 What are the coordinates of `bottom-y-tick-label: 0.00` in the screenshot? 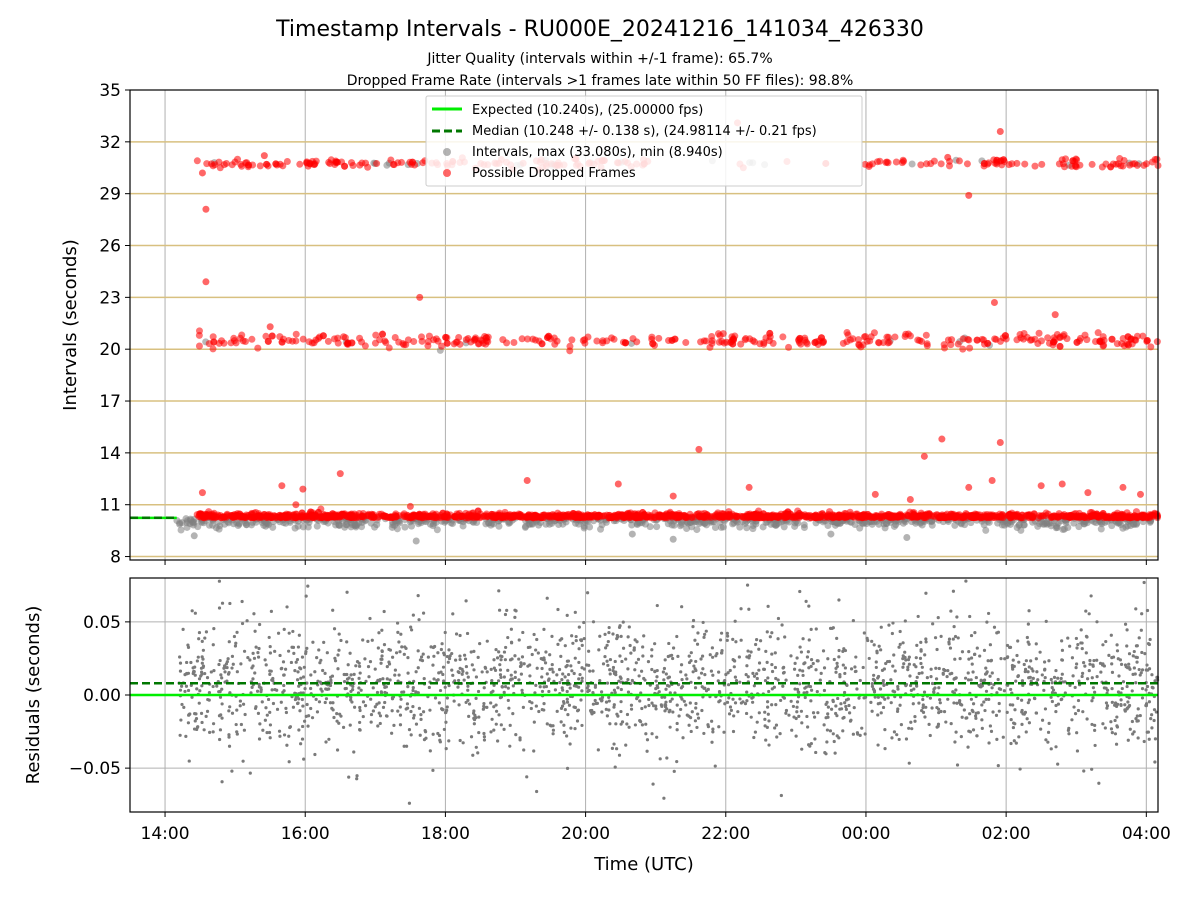 It's located at (102, 696).